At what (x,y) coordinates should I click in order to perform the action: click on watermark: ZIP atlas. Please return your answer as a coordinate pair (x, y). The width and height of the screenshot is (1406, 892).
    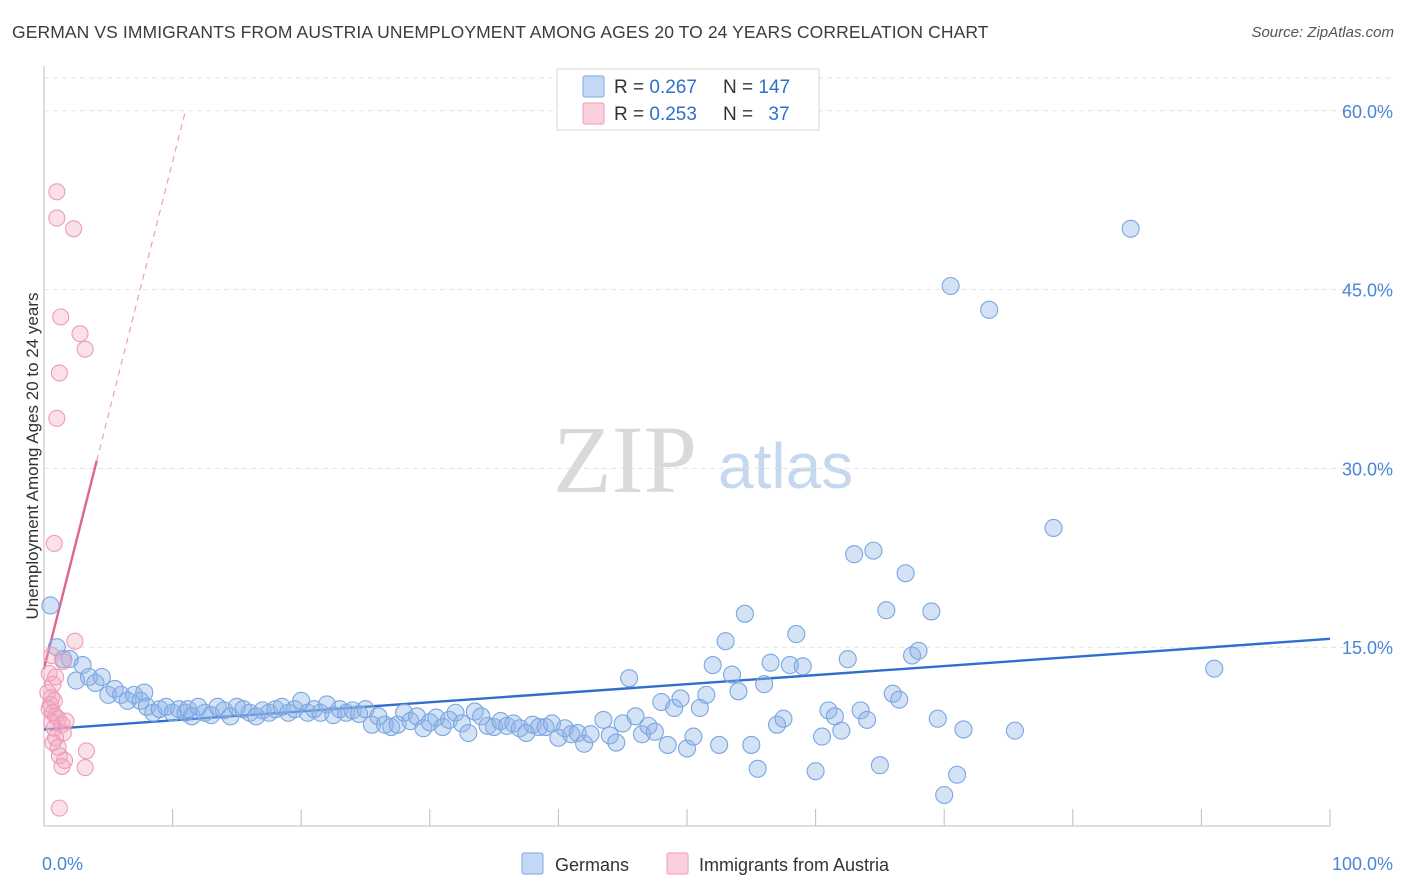
    Looking at the image, I should click on (703, 459).